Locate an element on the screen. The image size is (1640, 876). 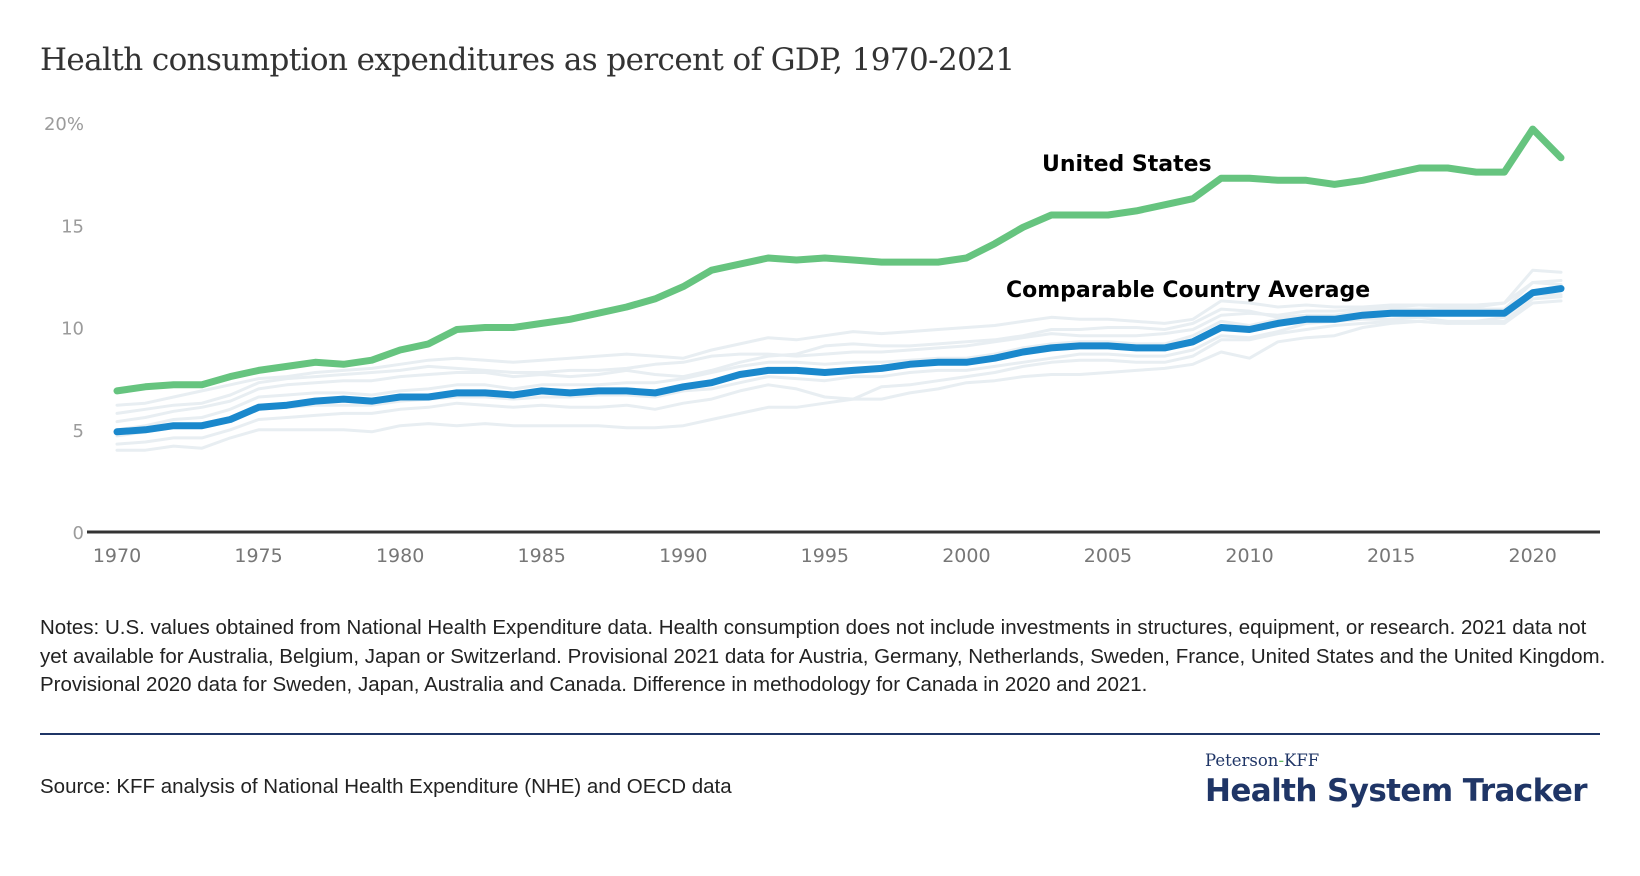
x-tick-label: 1980 is located at coordinates (400, 556).